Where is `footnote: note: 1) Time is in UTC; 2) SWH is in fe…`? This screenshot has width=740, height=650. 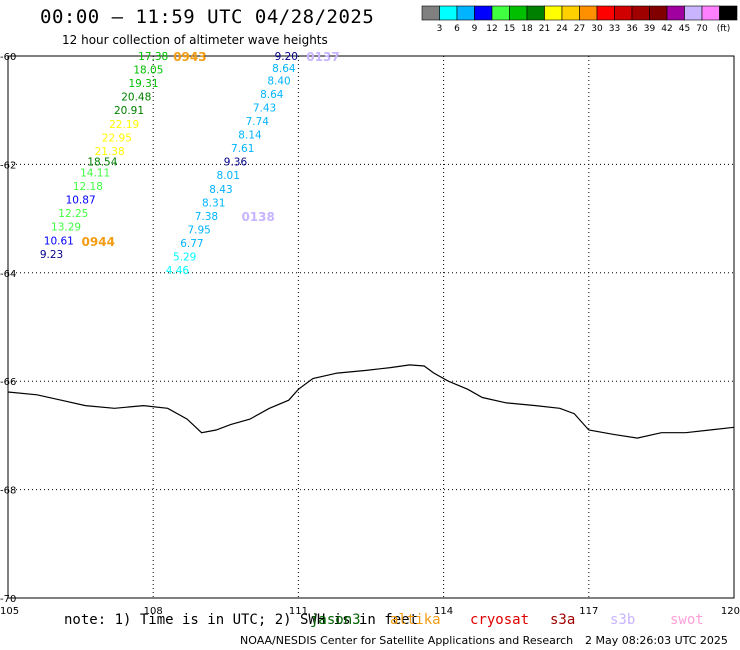
footnote: note: 1) Time is in UTC; 2) SWH is in fe… is located at coordinates (241, 620).